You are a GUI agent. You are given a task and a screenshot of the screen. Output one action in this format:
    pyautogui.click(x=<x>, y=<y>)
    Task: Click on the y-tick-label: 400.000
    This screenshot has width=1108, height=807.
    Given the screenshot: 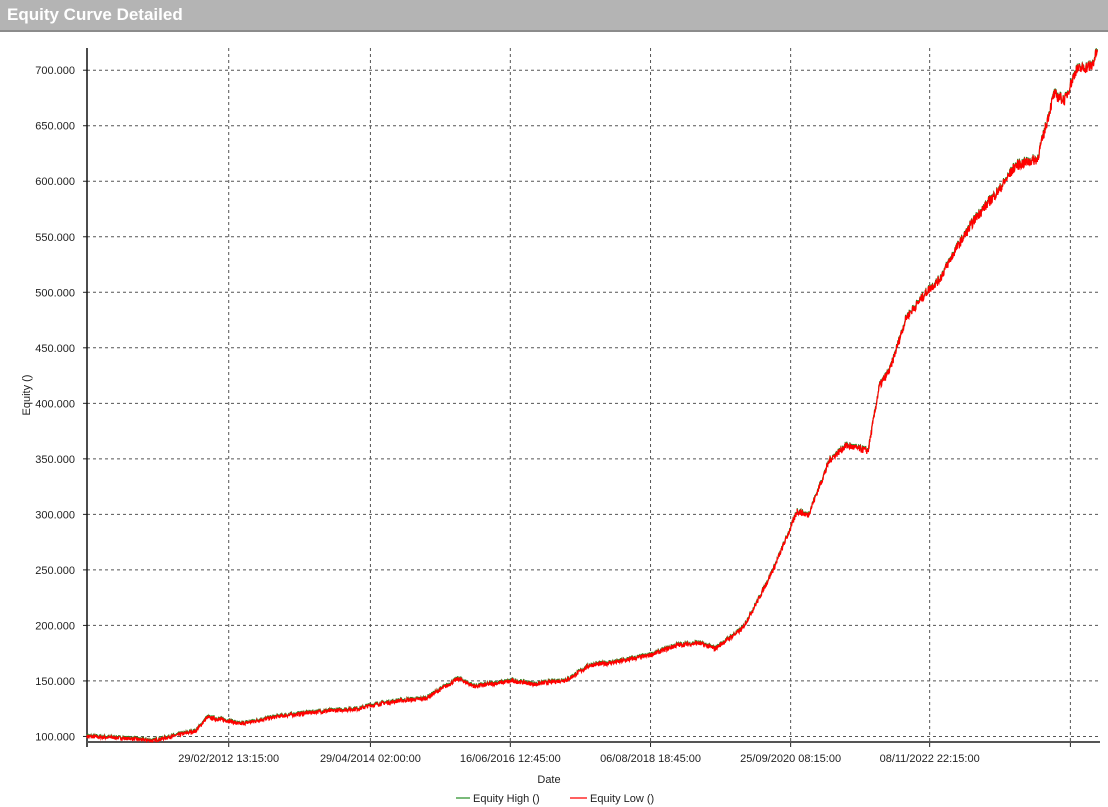 What is the action you would take?
    pyautogui.click(x=55, y=404)
    